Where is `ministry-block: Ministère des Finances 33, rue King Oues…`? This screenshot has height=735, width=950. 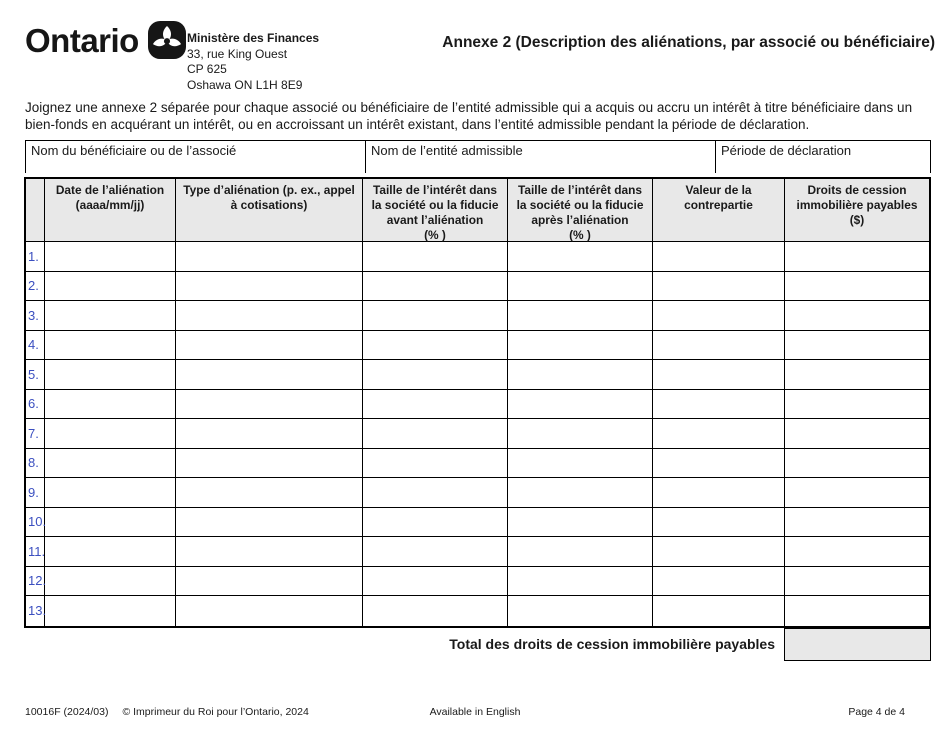
ministry-block: Ministère des Finances 33, rue King Oues… is located at coordinates (253, 62).